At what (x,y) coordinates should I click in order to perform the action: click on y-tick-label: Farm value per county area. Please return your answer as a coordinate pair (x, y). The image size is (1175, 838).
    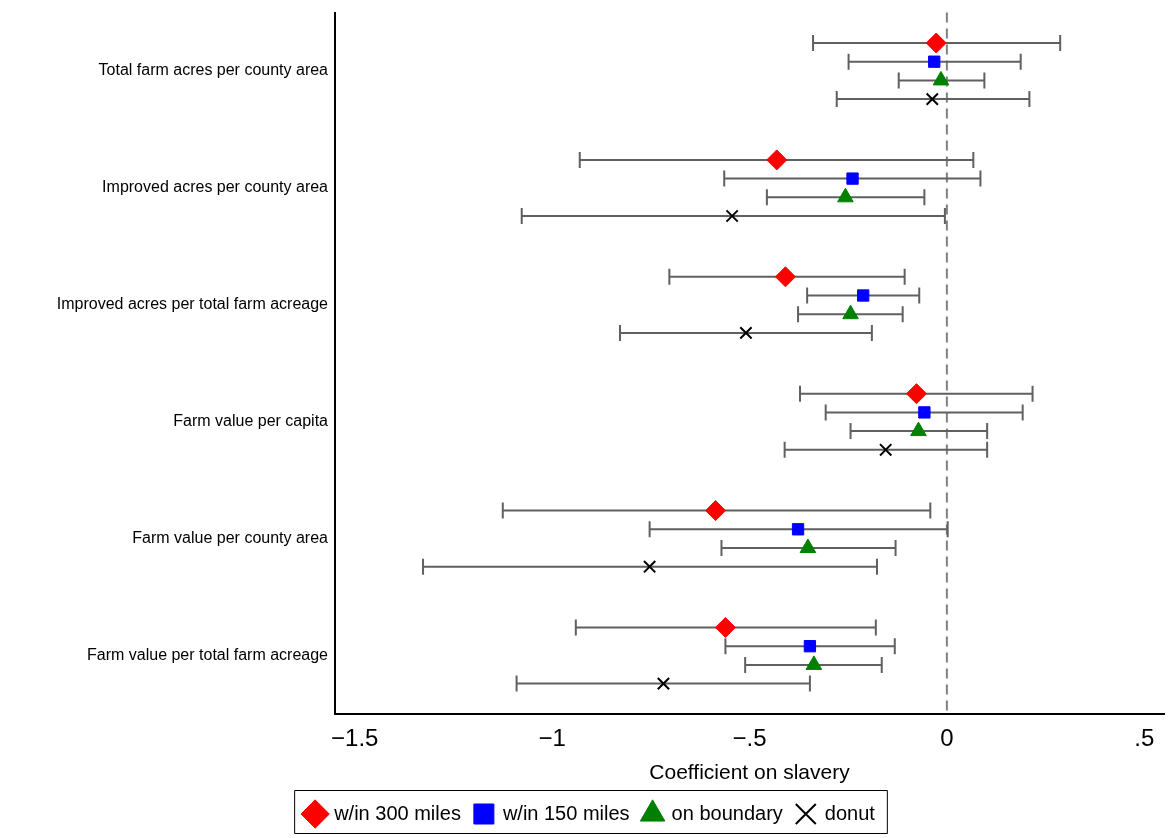
    Looking at the image, I should click on (230, 538).